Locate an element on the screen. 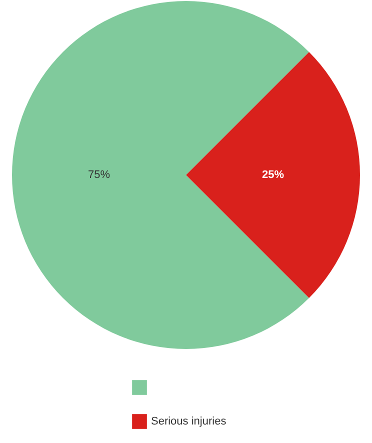 The width and height of the screenshot is (372, 443). data-label: 75% is located at coordinates (99, 175).